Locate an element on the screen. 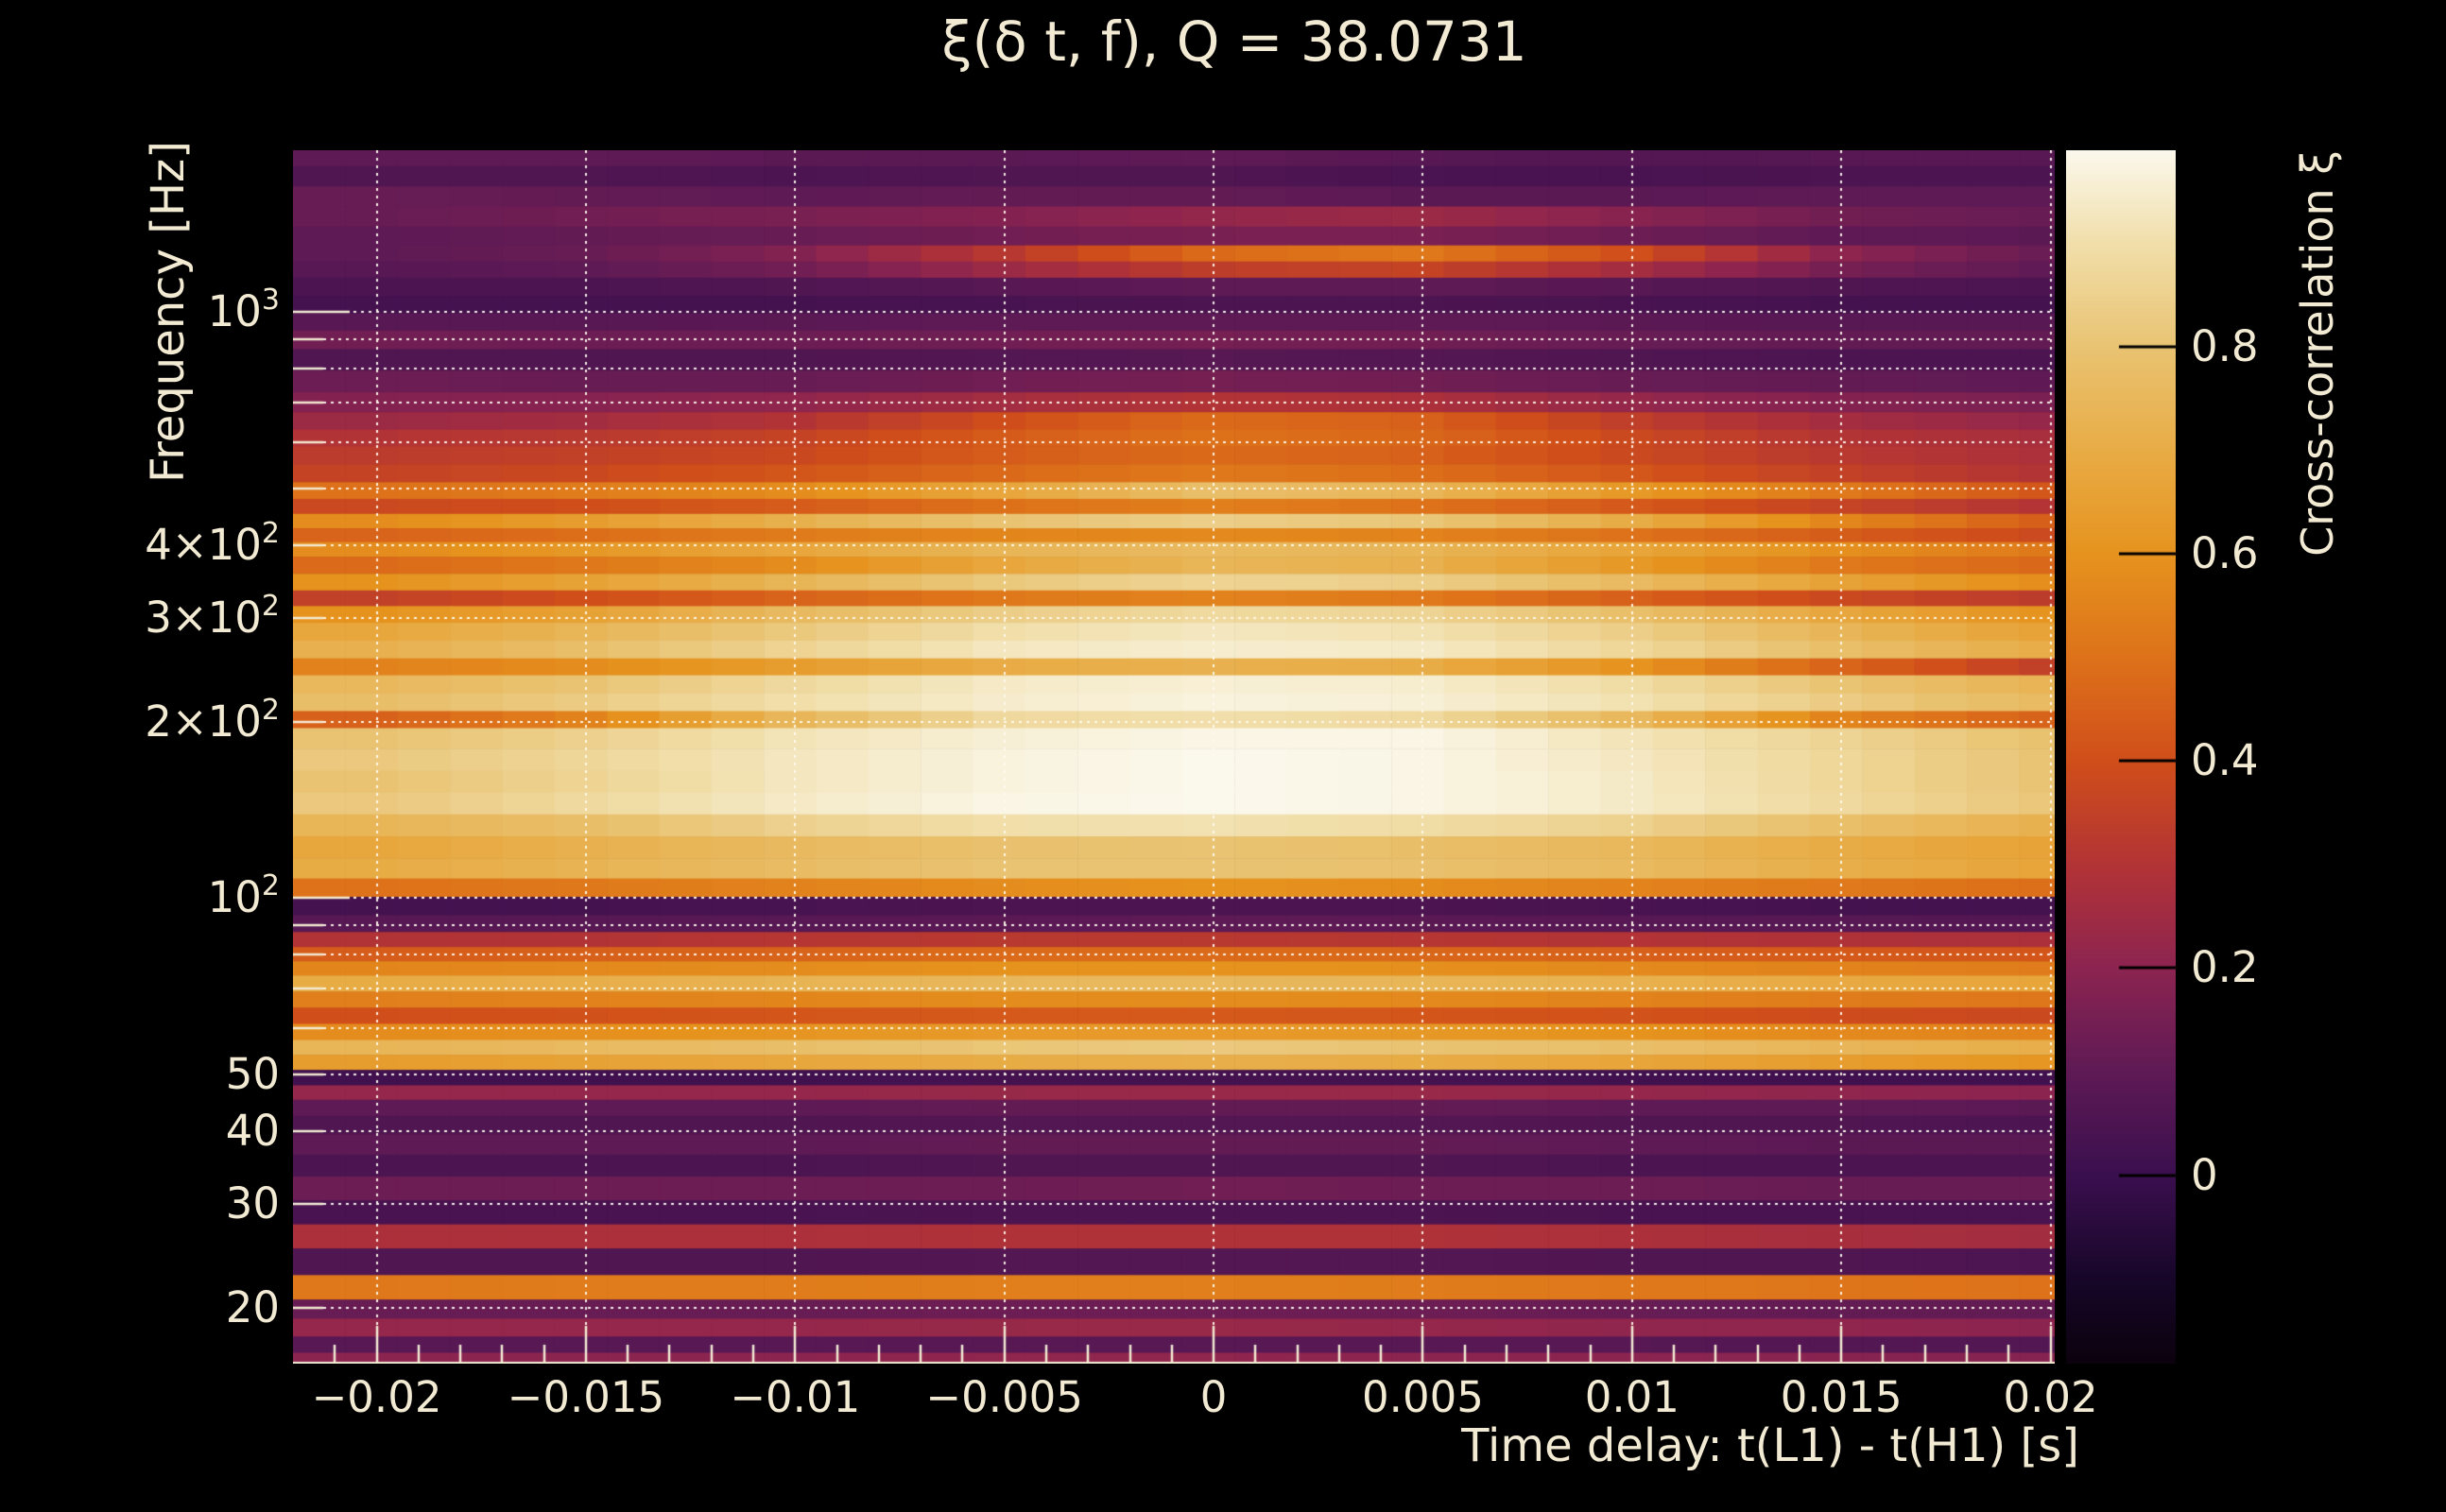  x-axis-label: Time delay: t(L1) - t(H1) [s] is located at coordinates (1770, 1445).